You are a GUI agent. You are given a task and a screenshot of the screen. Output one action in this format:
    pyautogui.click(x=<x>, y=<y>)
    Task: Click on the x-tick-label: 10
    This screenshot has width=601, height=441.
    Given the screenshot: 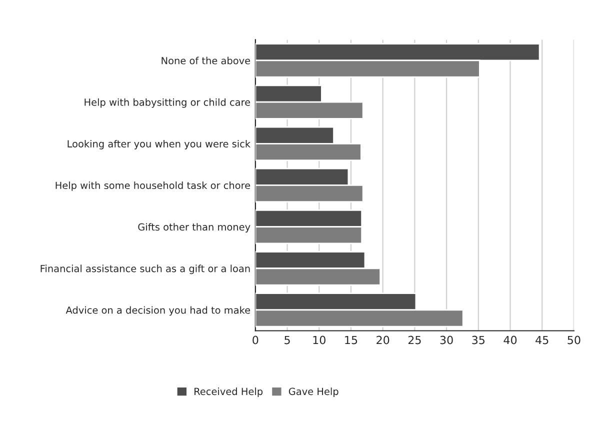 What is the action you would take?
    pyautogui.click(x=319, y=340)
    